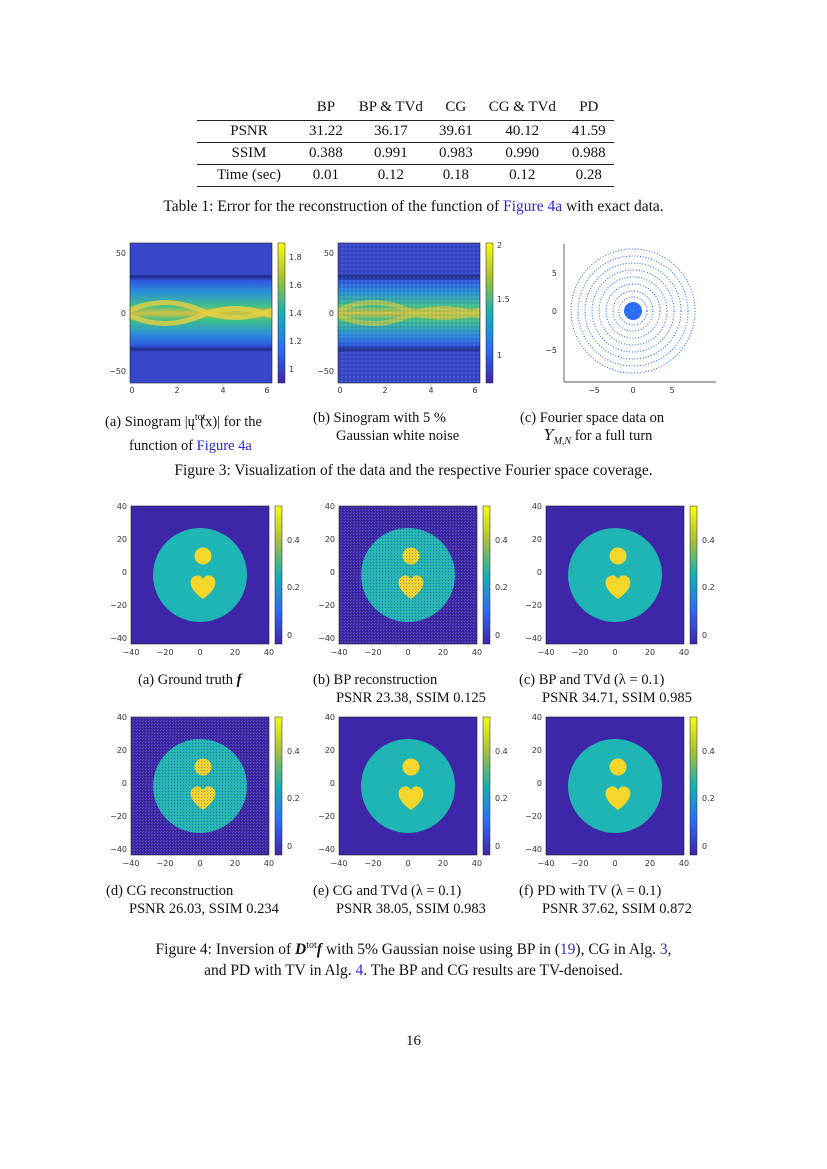 This screenshot has width=827, height=1169. I want to click on y-tick-label: −5, so click(551, 350).